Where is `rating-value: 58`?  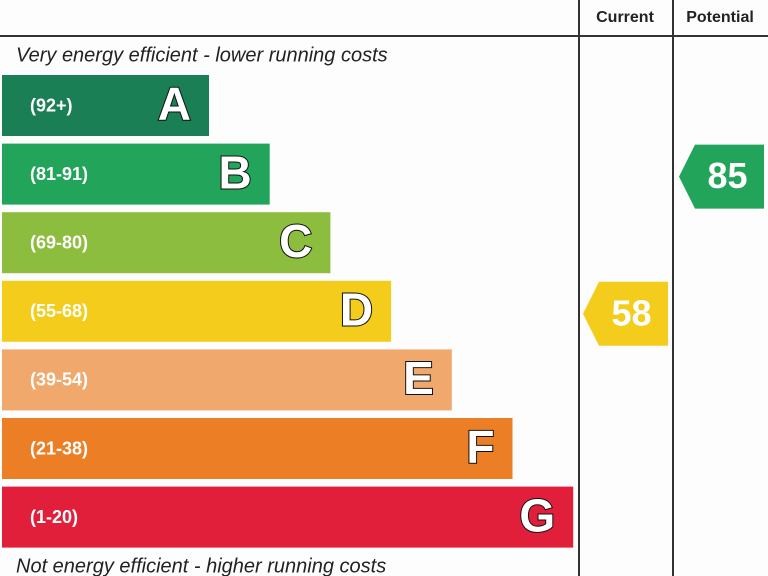 rating-value: 58 is located at coordinates (631, 312).